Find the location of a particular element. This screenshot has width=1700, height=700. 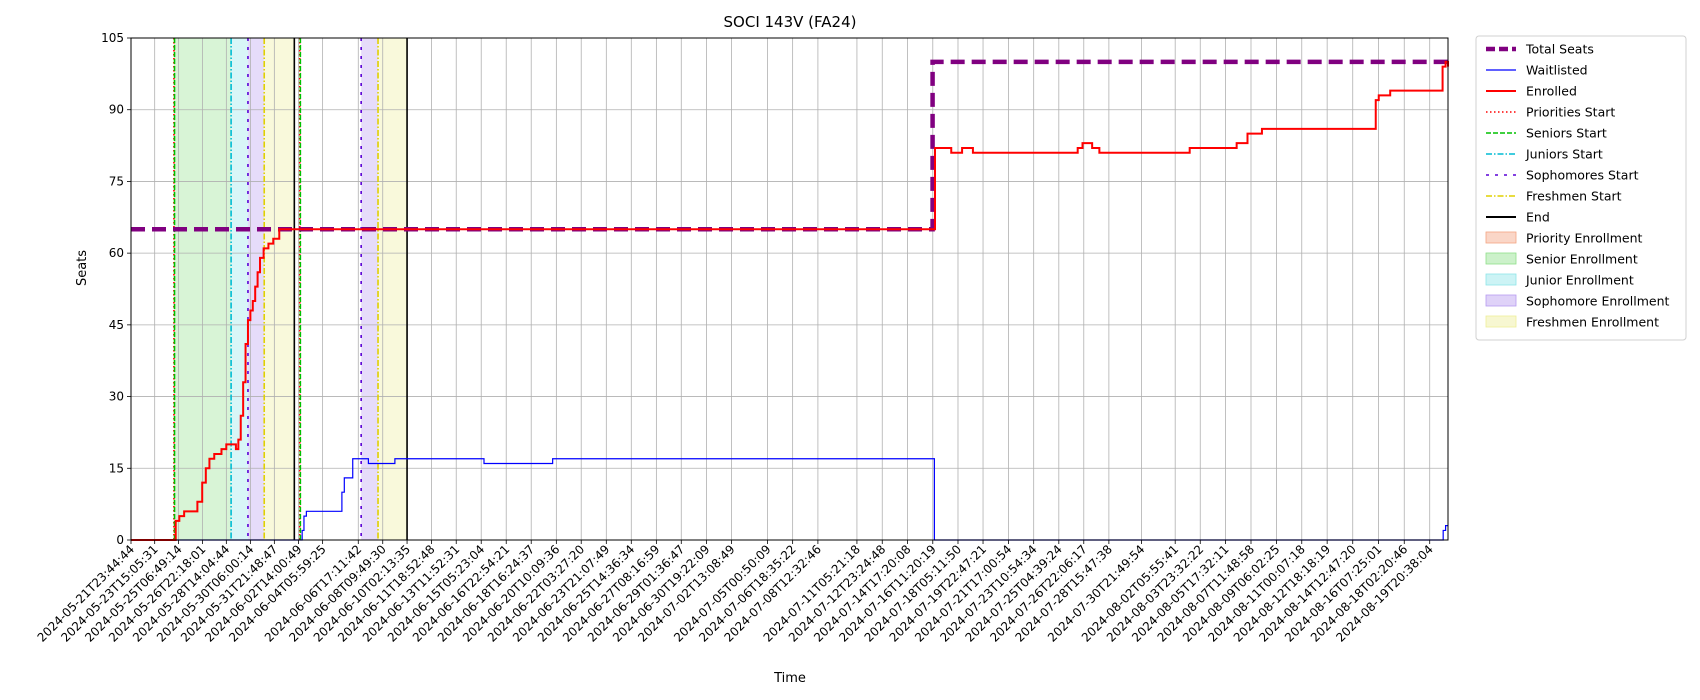

y-tick-label: 30 is located at coordinates (116, 397).